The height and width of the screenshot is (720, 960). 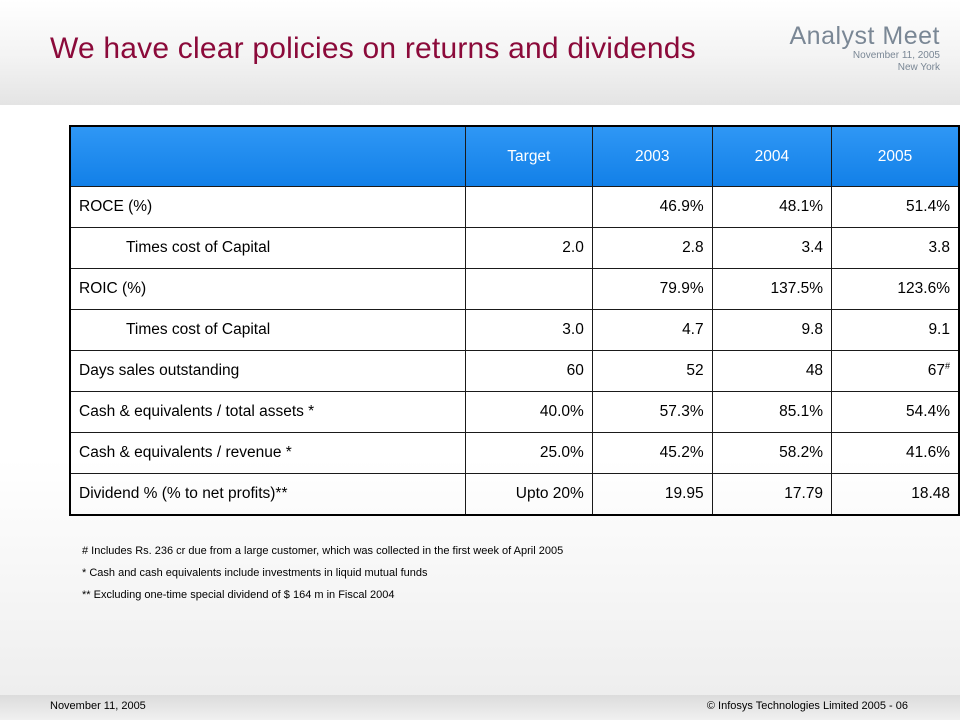 I want to click on cell-target: 40.0%, so click(x=528, y=412).